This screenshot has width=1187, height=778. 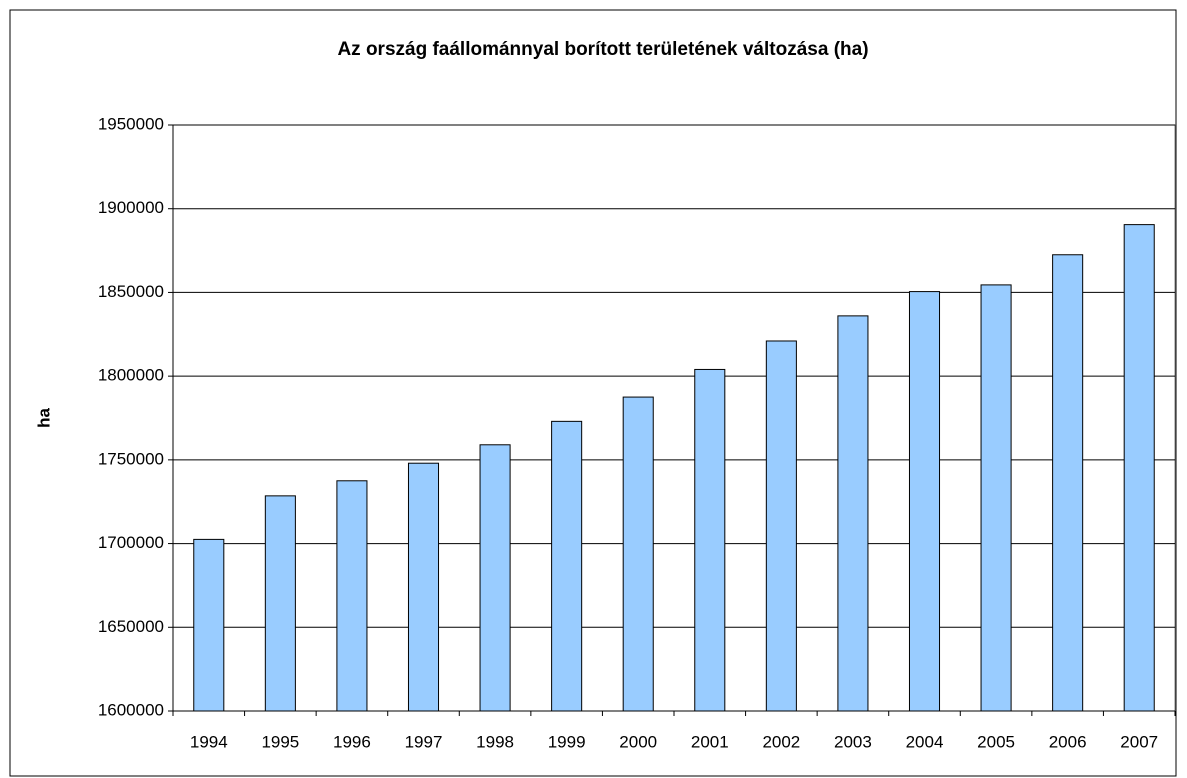 What do you see at coordinates (209, 741) in the screenshot?
I see `x-tick-label: 1994` at bounding box center [209, 741].